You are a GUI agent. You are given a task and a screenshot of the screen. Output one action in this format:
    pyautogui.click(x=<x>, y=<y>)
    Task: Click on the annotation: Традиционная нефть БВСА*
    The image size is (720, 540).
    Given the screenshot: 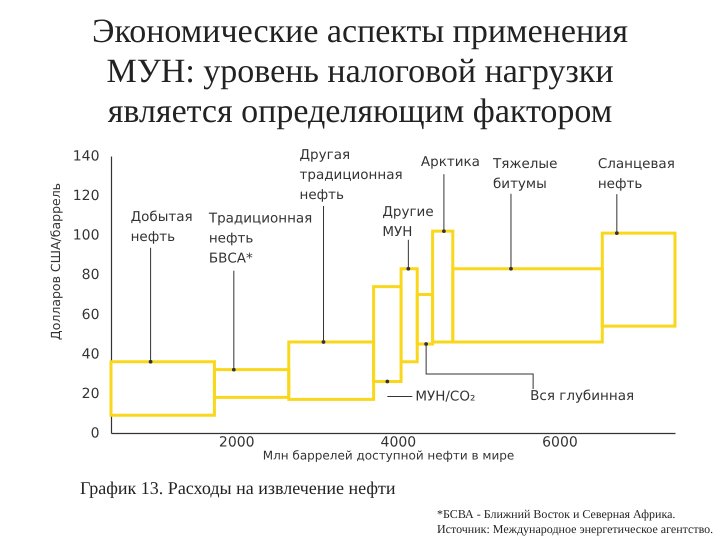 What is the action you would take?
    pyautogui.click(x=260, y=238)
    